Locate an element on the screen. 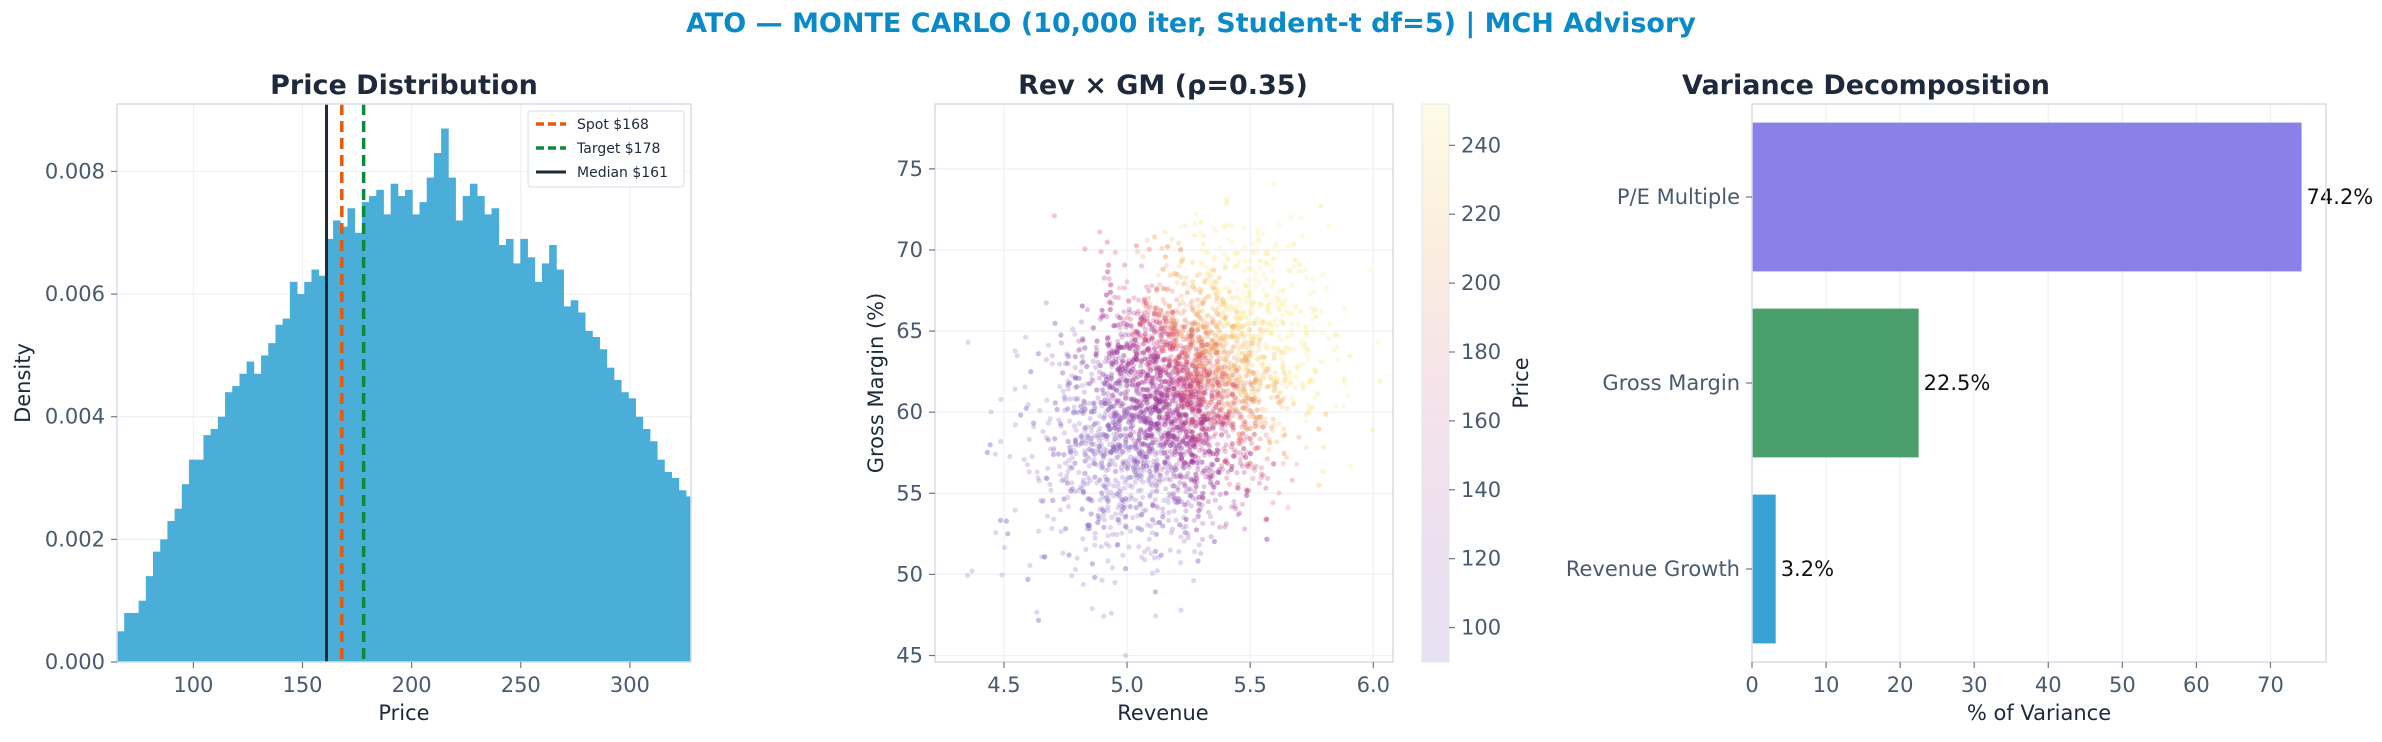 This screenshot has width=2382, height=742. variance-bar is located at coordinates (1764, 569).